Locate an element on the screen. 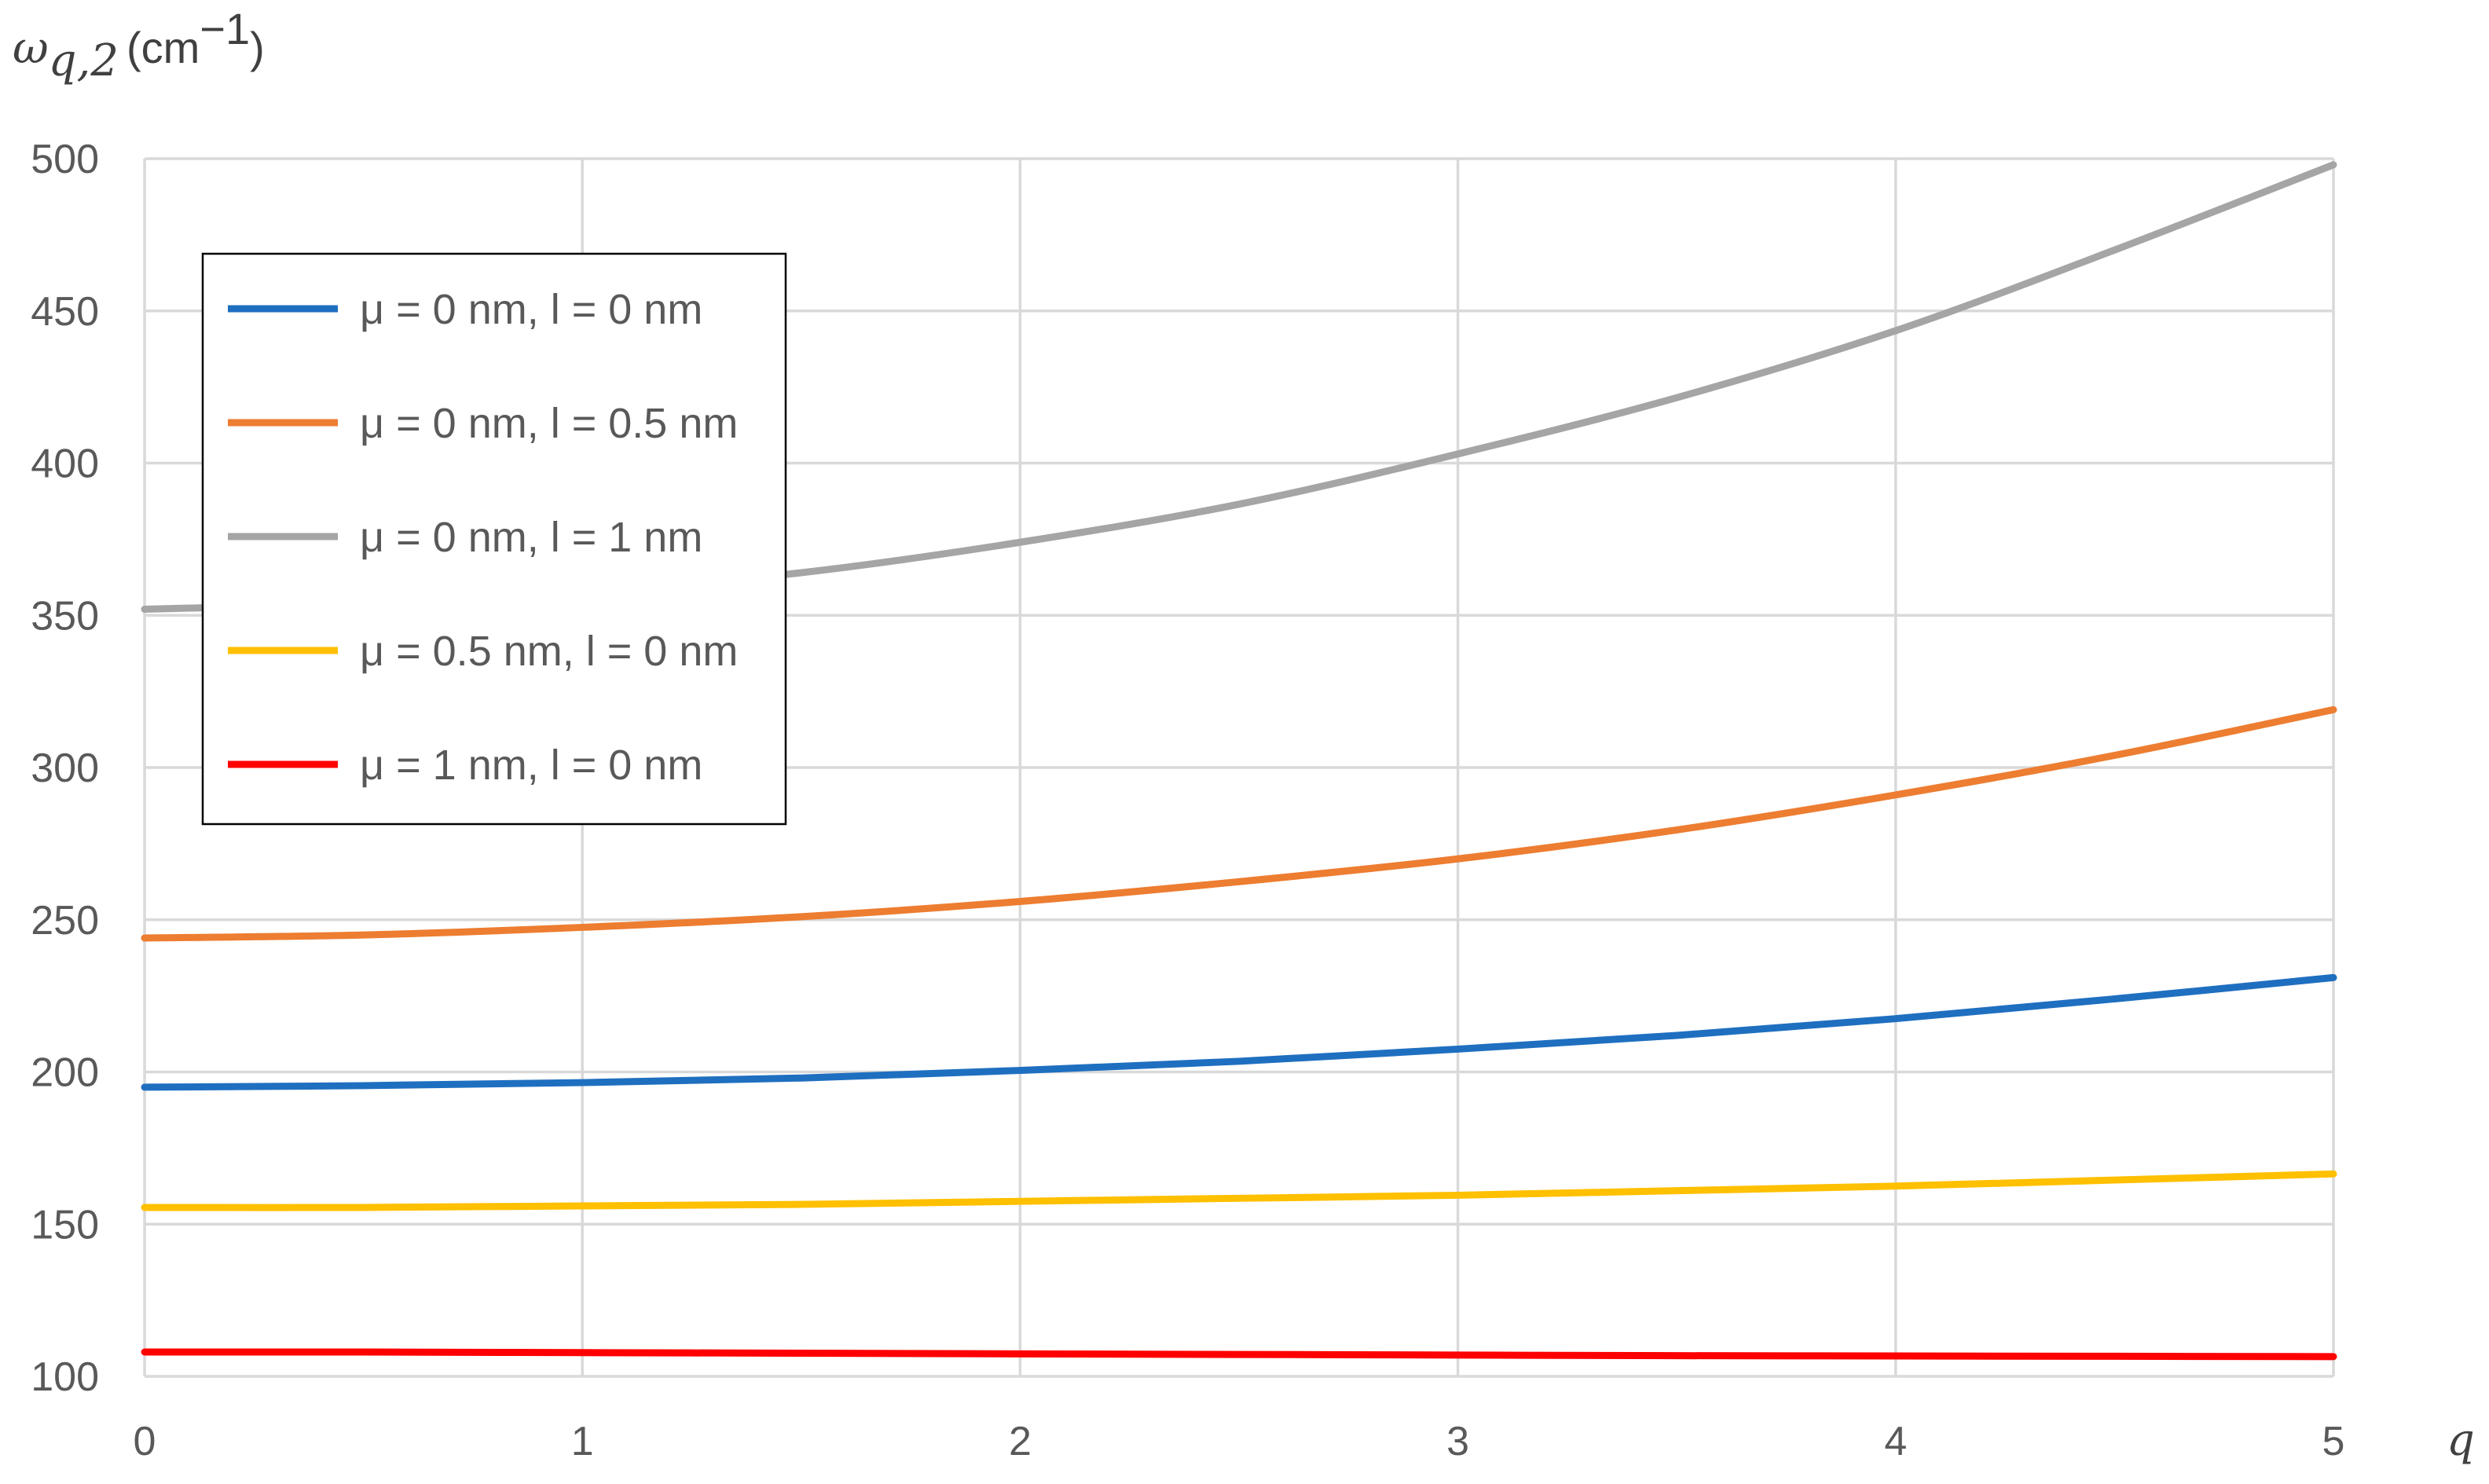 This screenshot has height=1484, width=2489. legend-label-0: μ = 0 nm, l = 0 nm is located at coordinates (531, 309).